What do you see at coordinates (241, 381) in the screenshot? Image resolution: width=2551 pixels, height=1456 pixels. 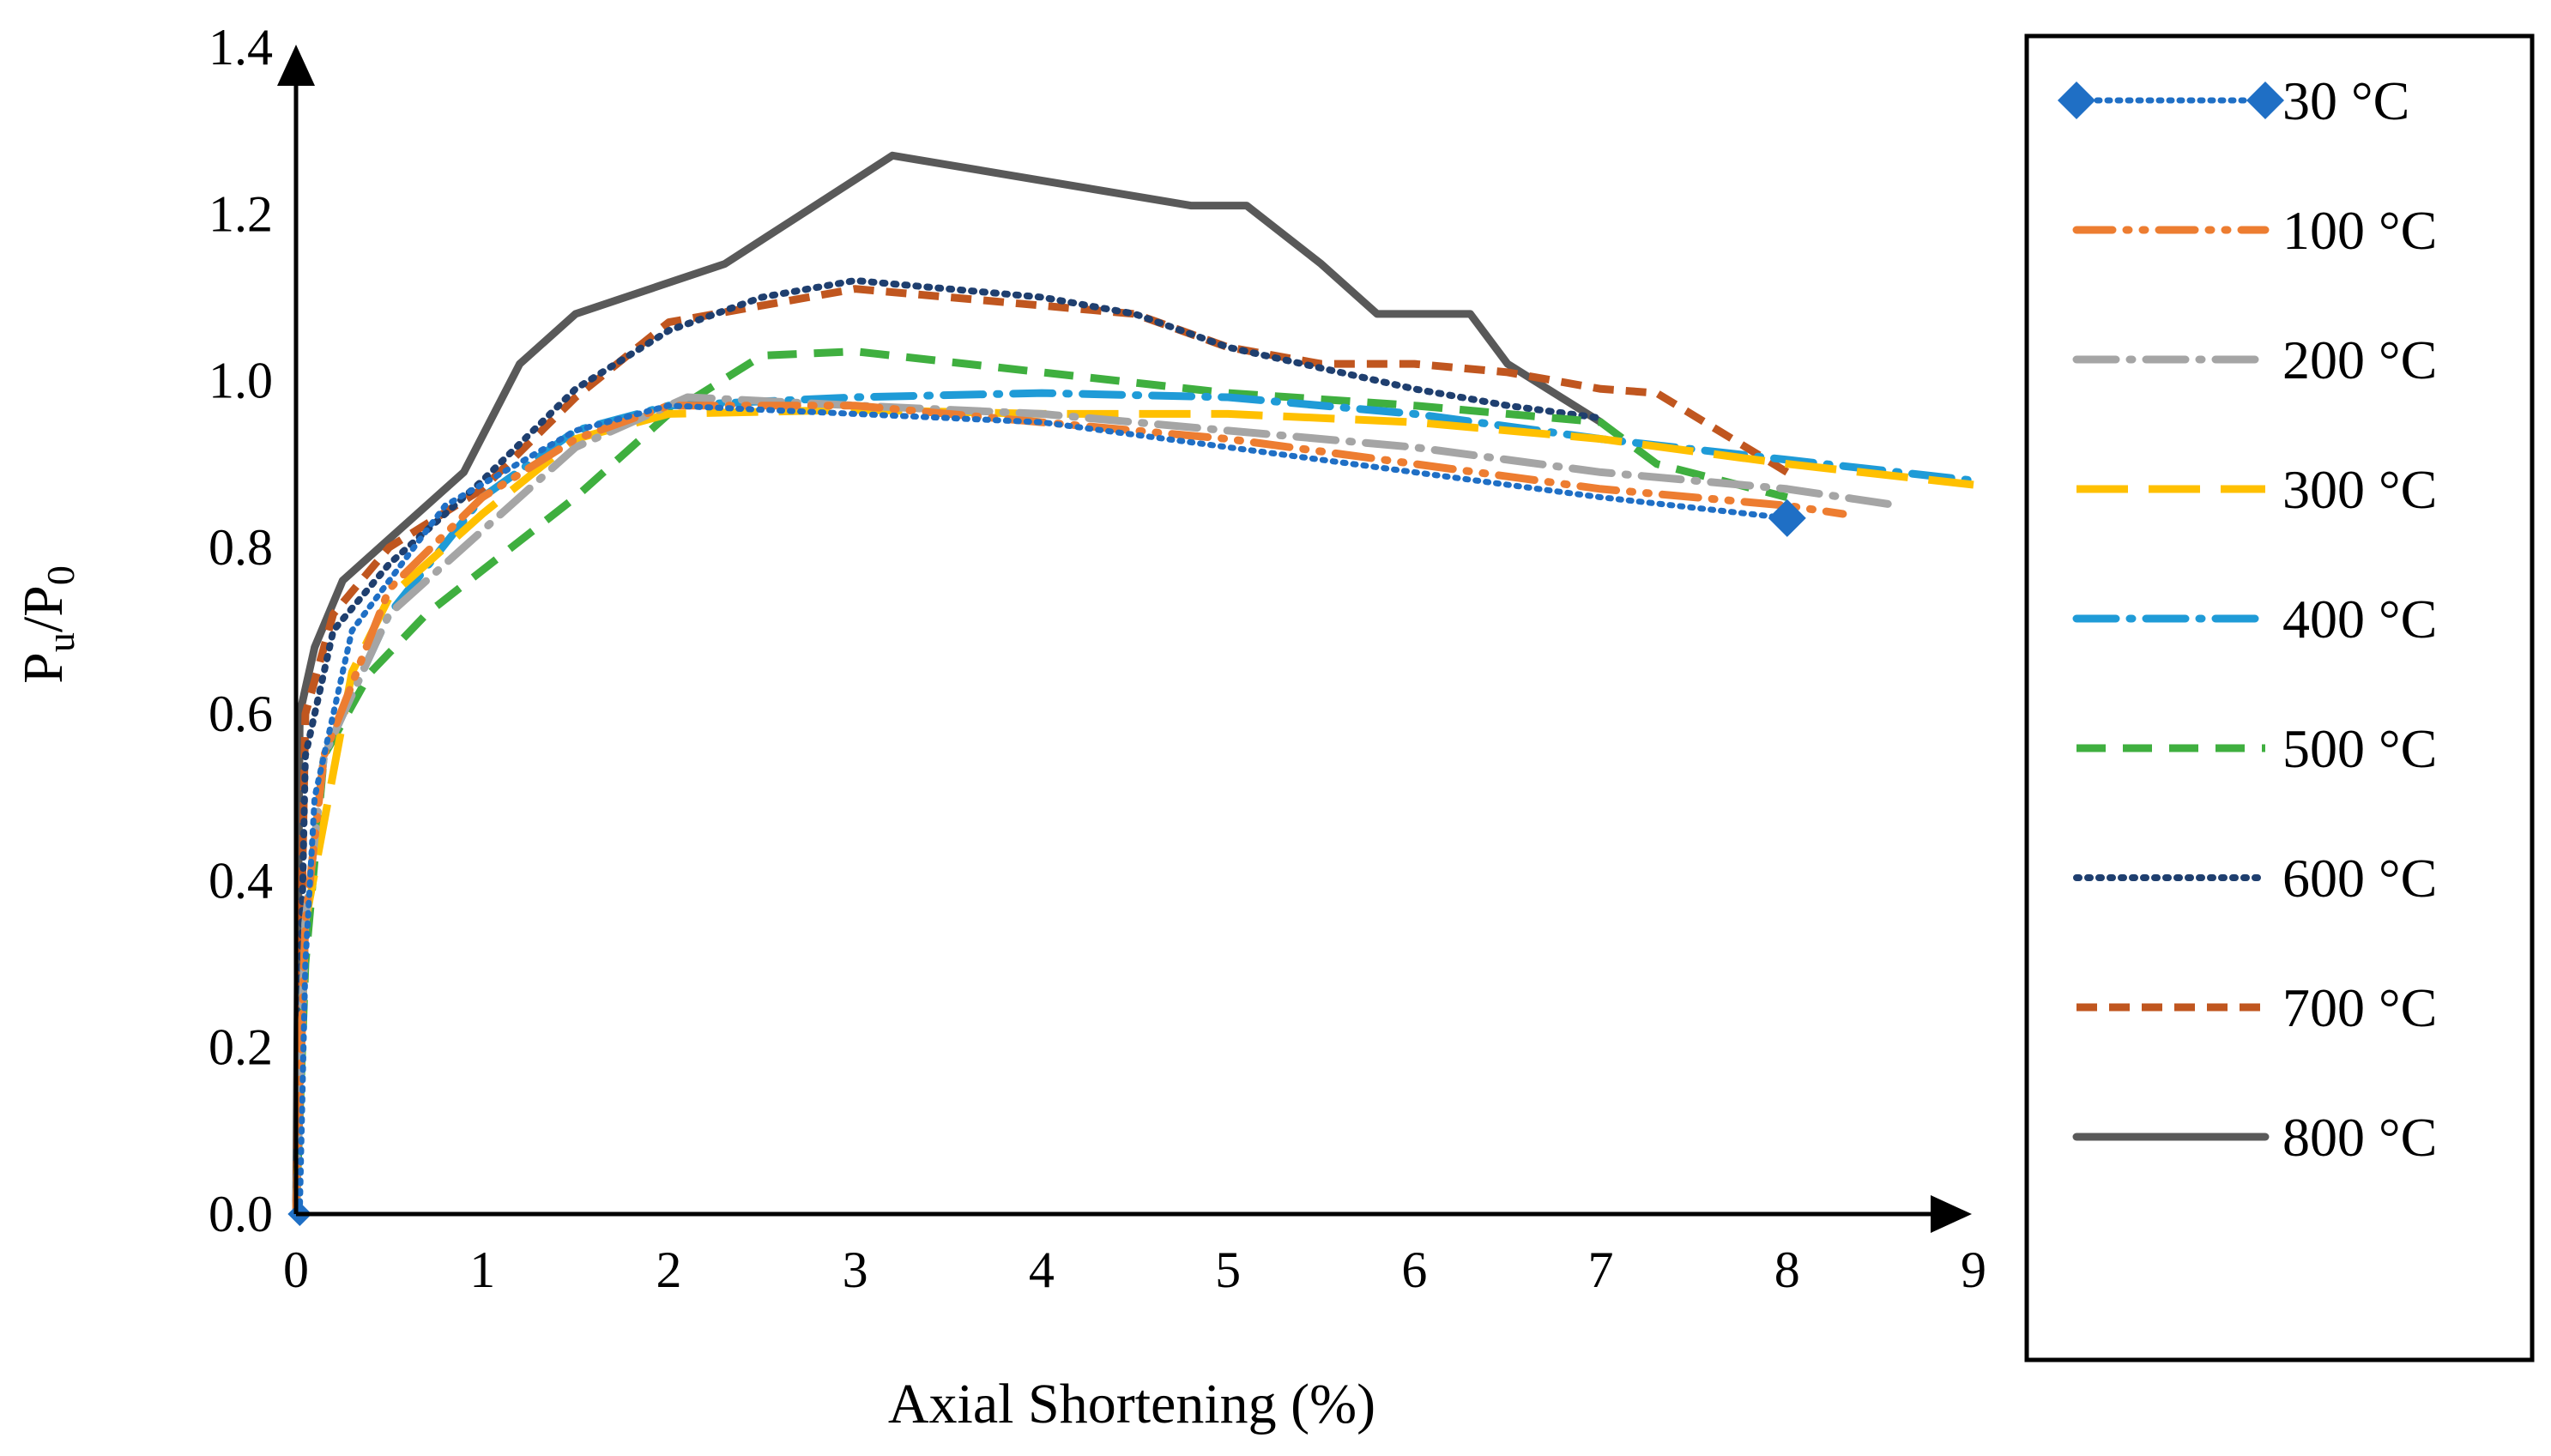 I see `y-tick-label: 1.0` at bounding box center [241, 381].